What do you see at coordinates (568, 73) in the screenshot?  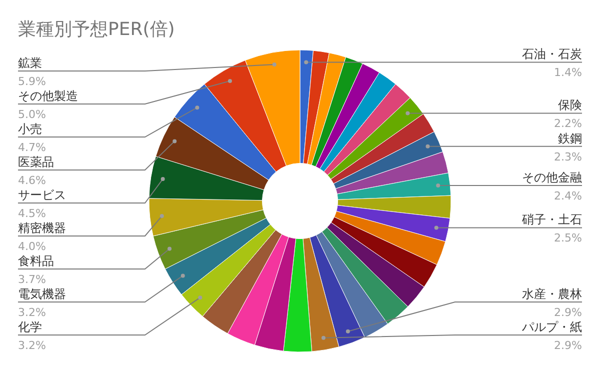 I see `data-label: 1.4%` at bounding box center [568, 73].